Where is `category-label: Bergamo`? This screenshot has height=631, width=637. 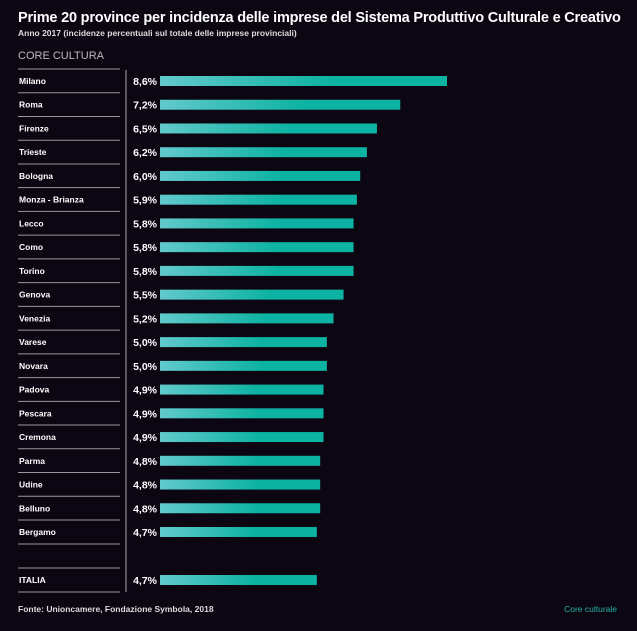
category-label: Bergamo is located at coordinates (37, 532).